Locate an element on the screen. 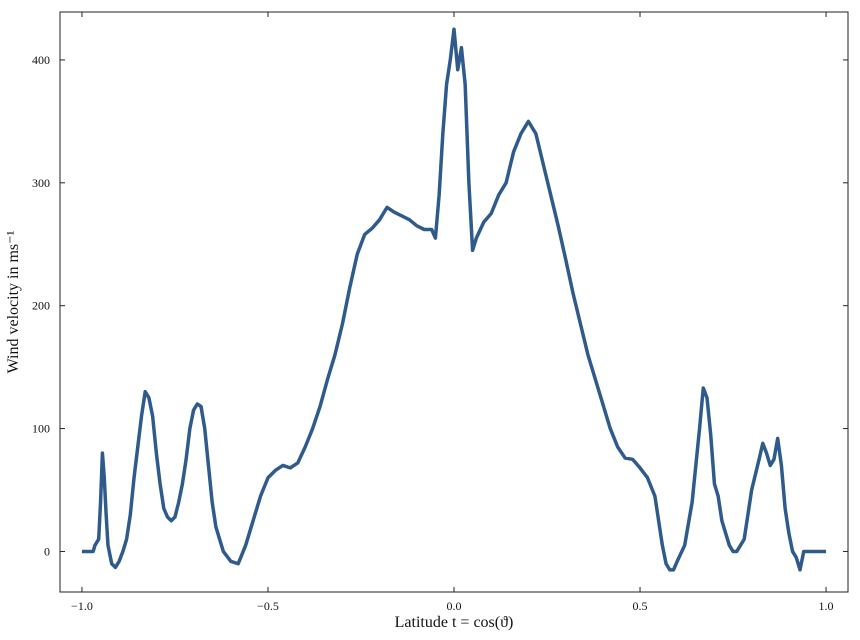 This screenshot has height=640, width=860. y-axis-label: Wind velocity in ms⁻¹ is located at coordinates (13, 301).